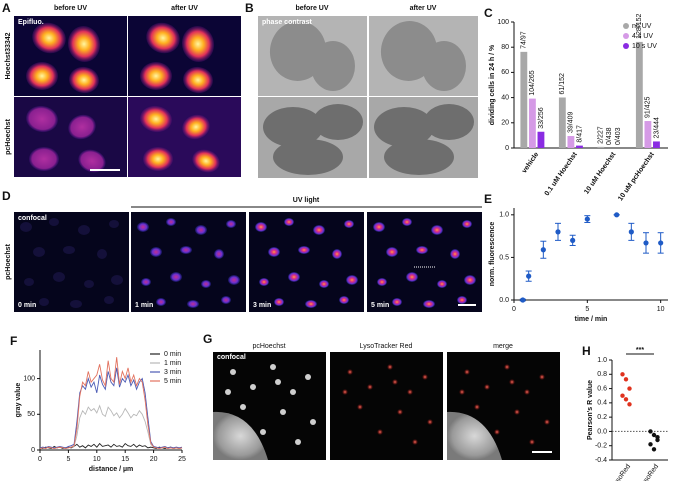 This screenshot has height=481, width=675. Describe the element at coordinates (636, 177) in the screenshot. I see `x-tick-label: 10 uM pcHoechst` at that location.